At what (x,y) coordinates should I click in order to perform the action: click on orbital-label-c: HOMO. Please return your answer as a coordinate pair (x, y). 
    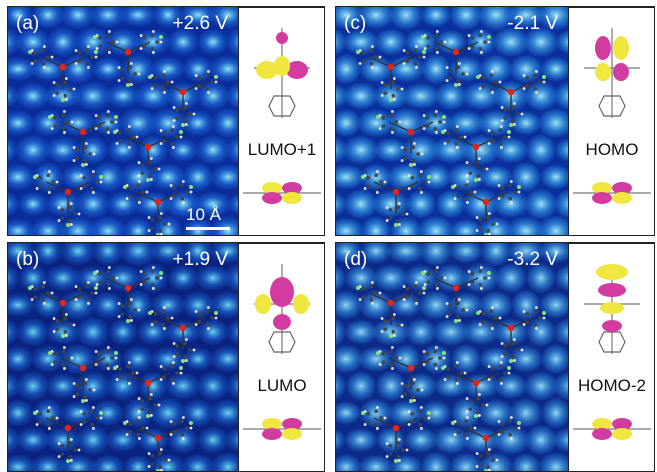
    Looking at the image, I should click on (612, 149).